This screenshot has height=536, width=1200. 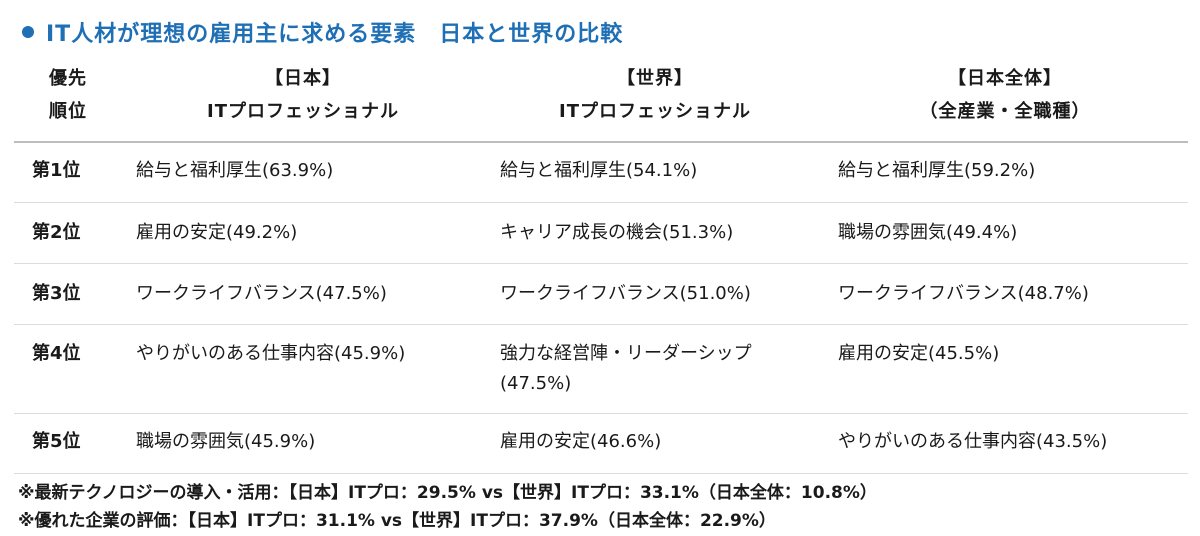 I want to click on rank-cell: 第4位, so click(x=56, y=353).